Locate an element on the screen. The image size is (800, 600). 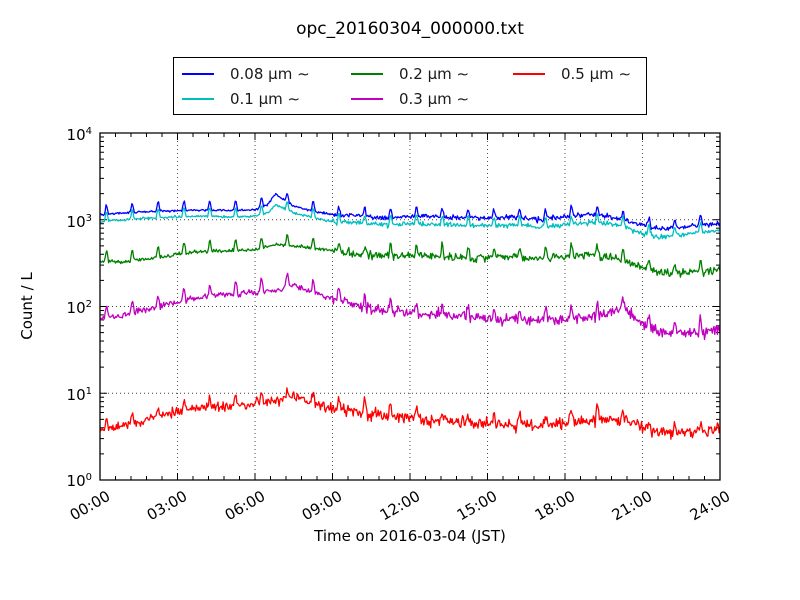
legend-item: 0.5 μm ∼ is located at coordinates (572, 74).